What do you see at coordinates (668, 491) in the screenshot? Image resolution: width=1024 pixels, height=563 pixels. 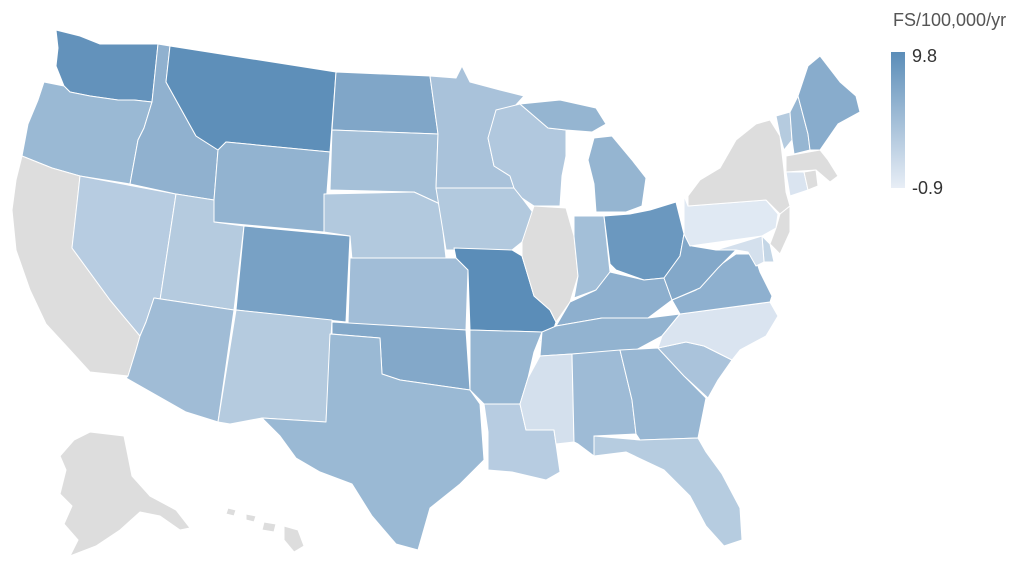 I see `state-FL` at bounding box center [668, 491].